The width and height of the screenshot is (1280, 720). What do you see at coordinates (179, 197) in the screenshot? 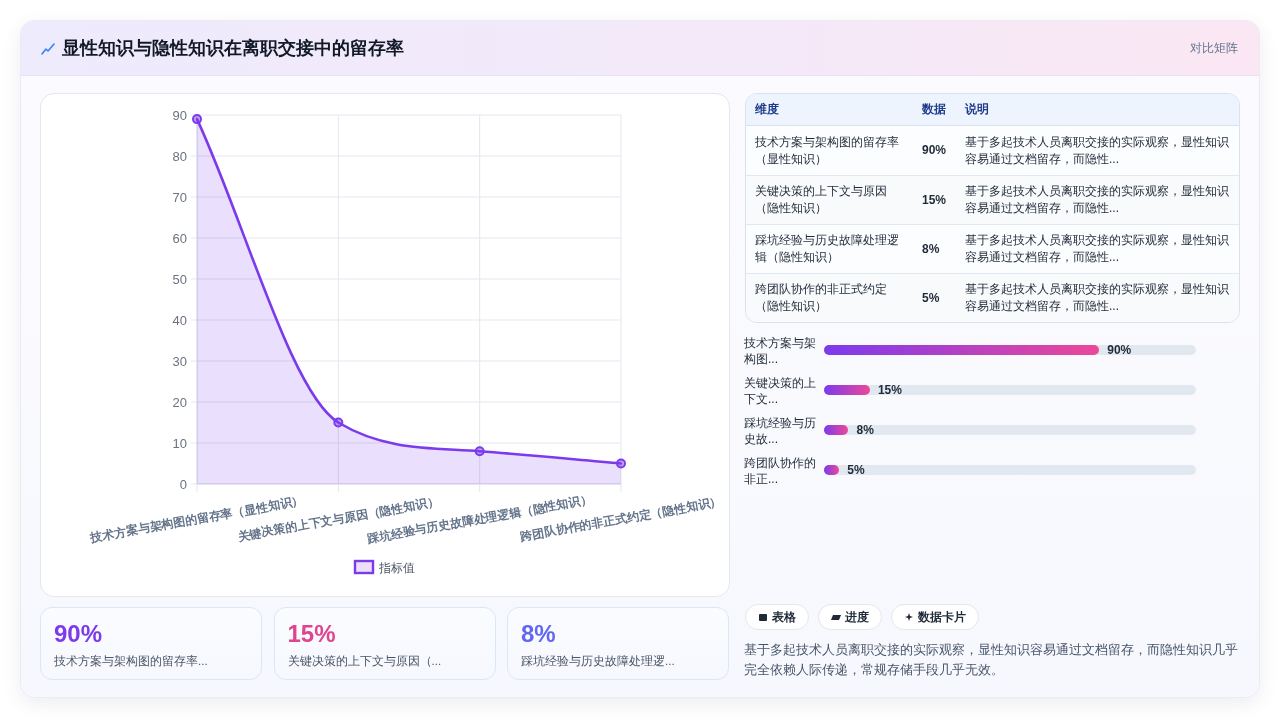
I see `y-tick-label: 70` at bounding box center [179, 197].